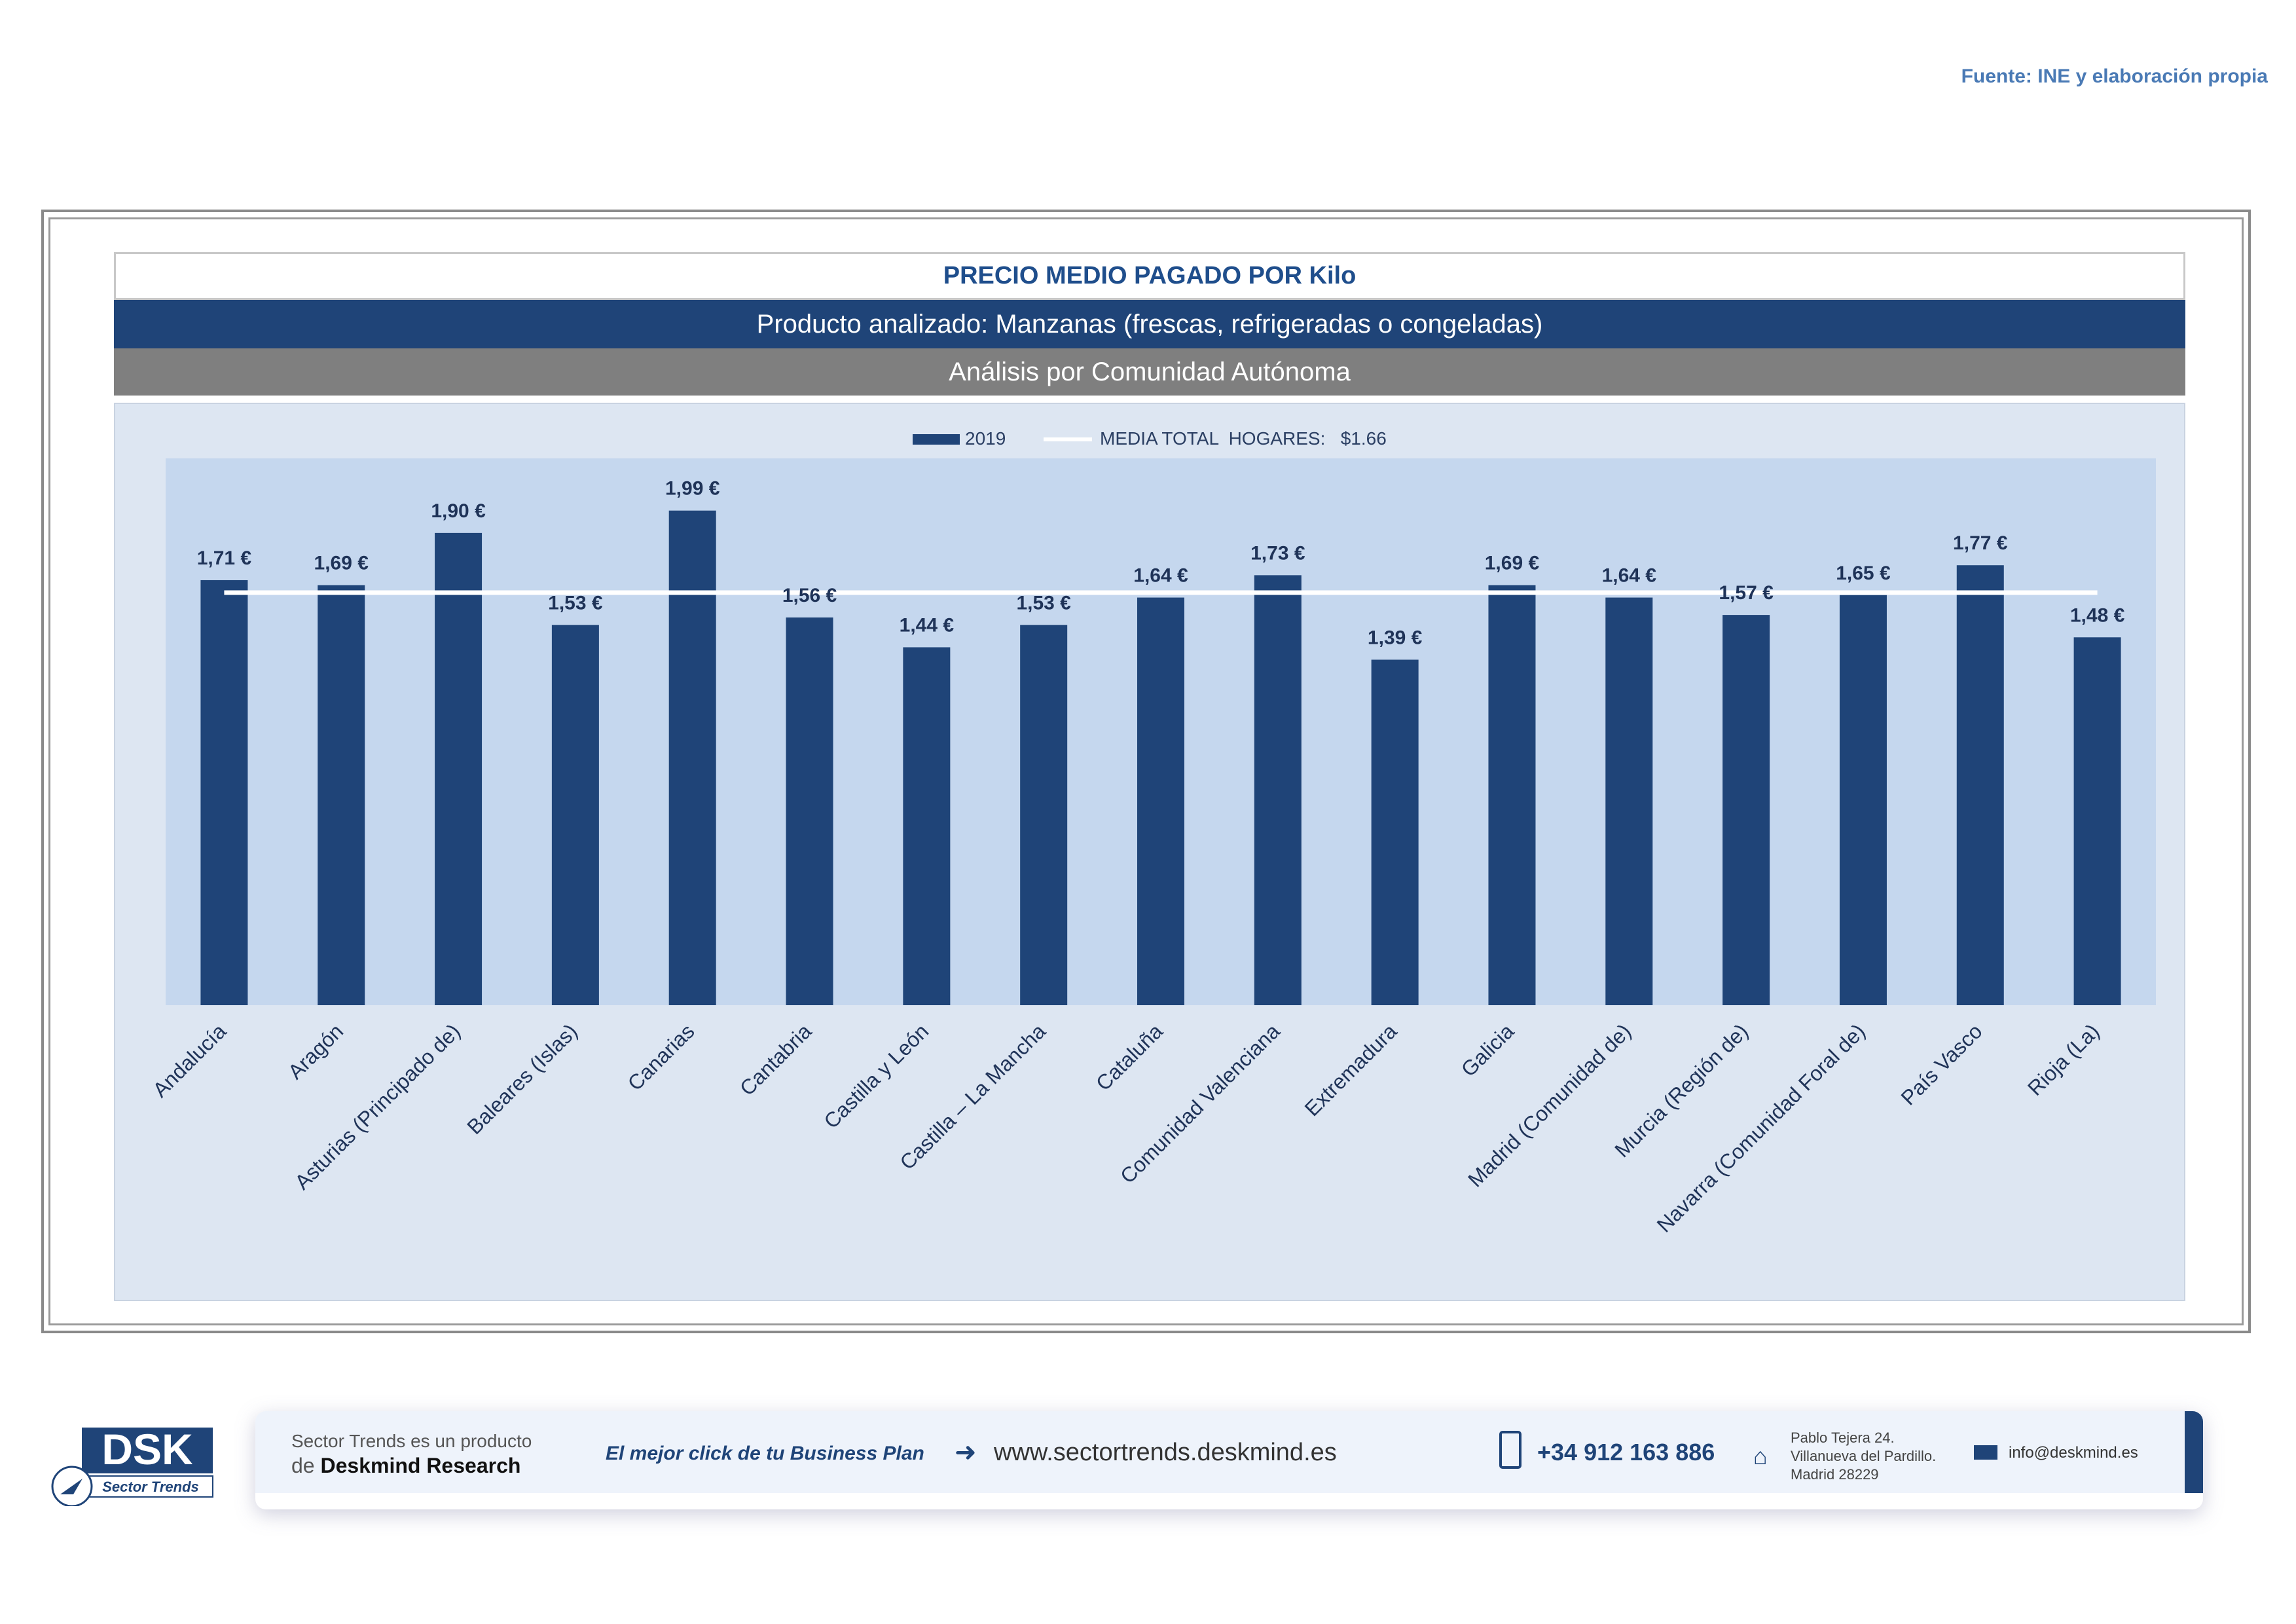 This screenshot has height=1624, width=2296. What do you see at coordinates (1129, 1057) in the screenshot?
I see `x-tick-label-8: Cataluña` at bounding box center [1129, 1057].